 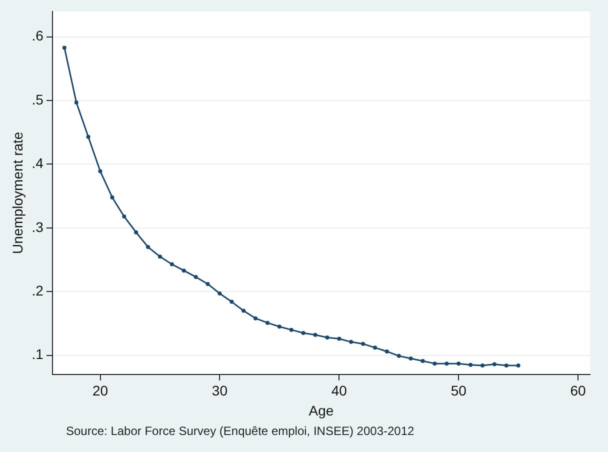 What do you see at coordinates (38, 290) in the screenshot?
I see `y-tick-label: .2` at bounding box center [38, 290].